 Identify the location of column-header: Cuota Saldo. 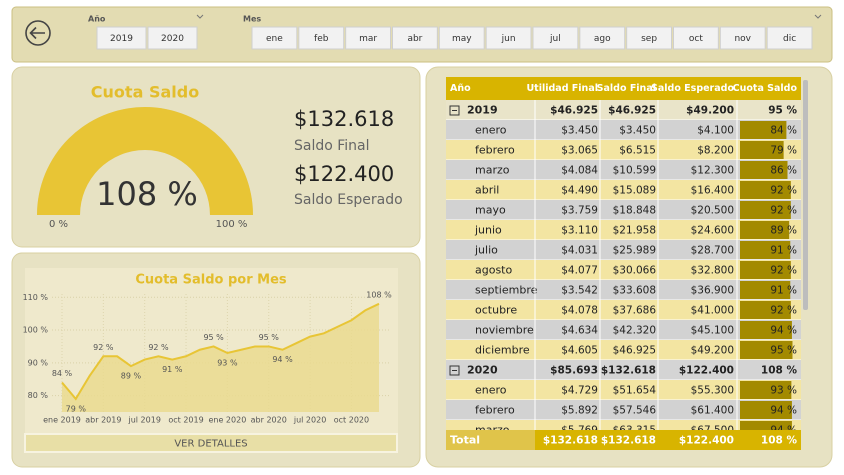
(765, 88).